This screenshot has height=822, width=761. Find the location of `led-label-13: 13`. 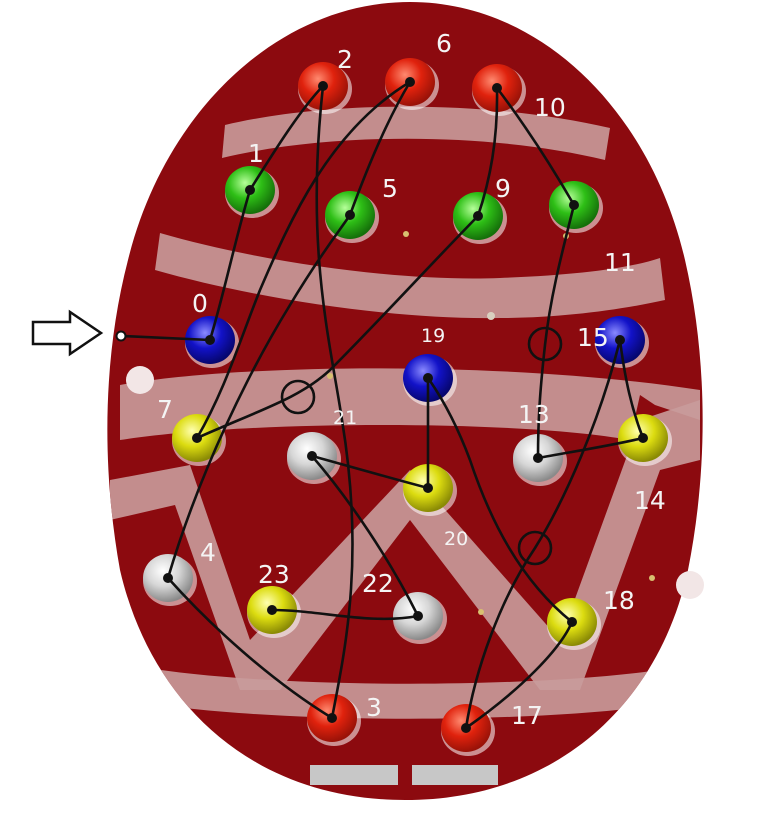

led-label-13: 13 is located at coordinates (534, 414).